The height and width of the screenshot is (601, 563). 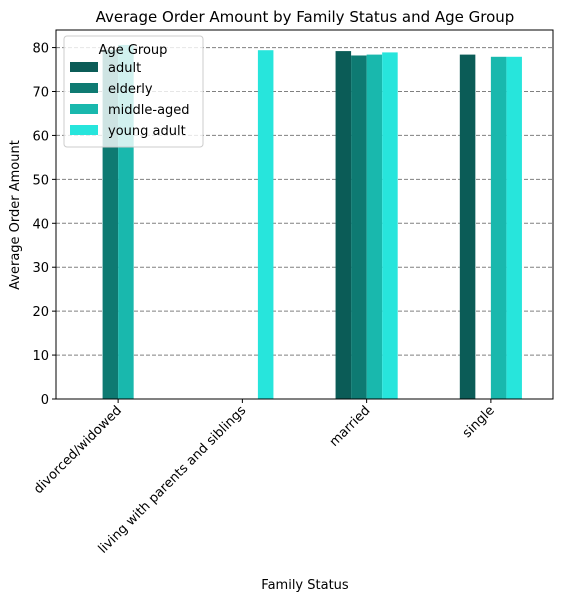 I want to click on x-axis-label: Family Status, so click(x=305, y=585).